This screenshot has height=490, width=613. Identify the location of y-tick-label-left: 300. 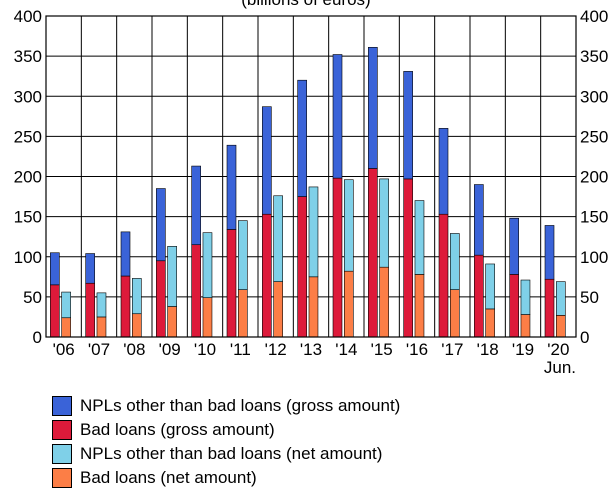
(28, 96).